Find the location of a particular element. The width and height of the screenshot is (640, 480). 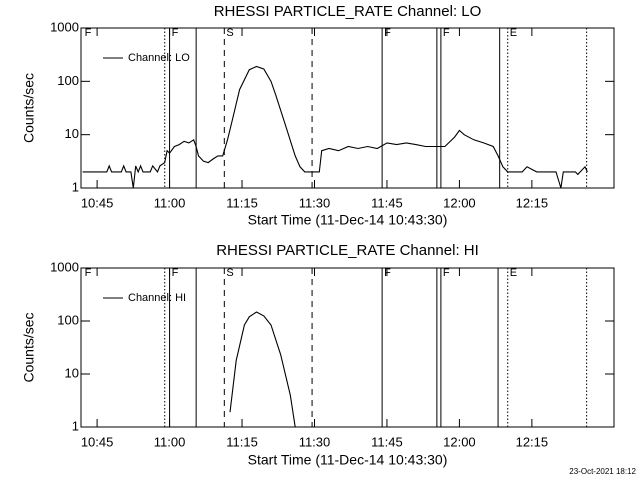

legend-label: Channel: HI is located at coordinates (157, 298).